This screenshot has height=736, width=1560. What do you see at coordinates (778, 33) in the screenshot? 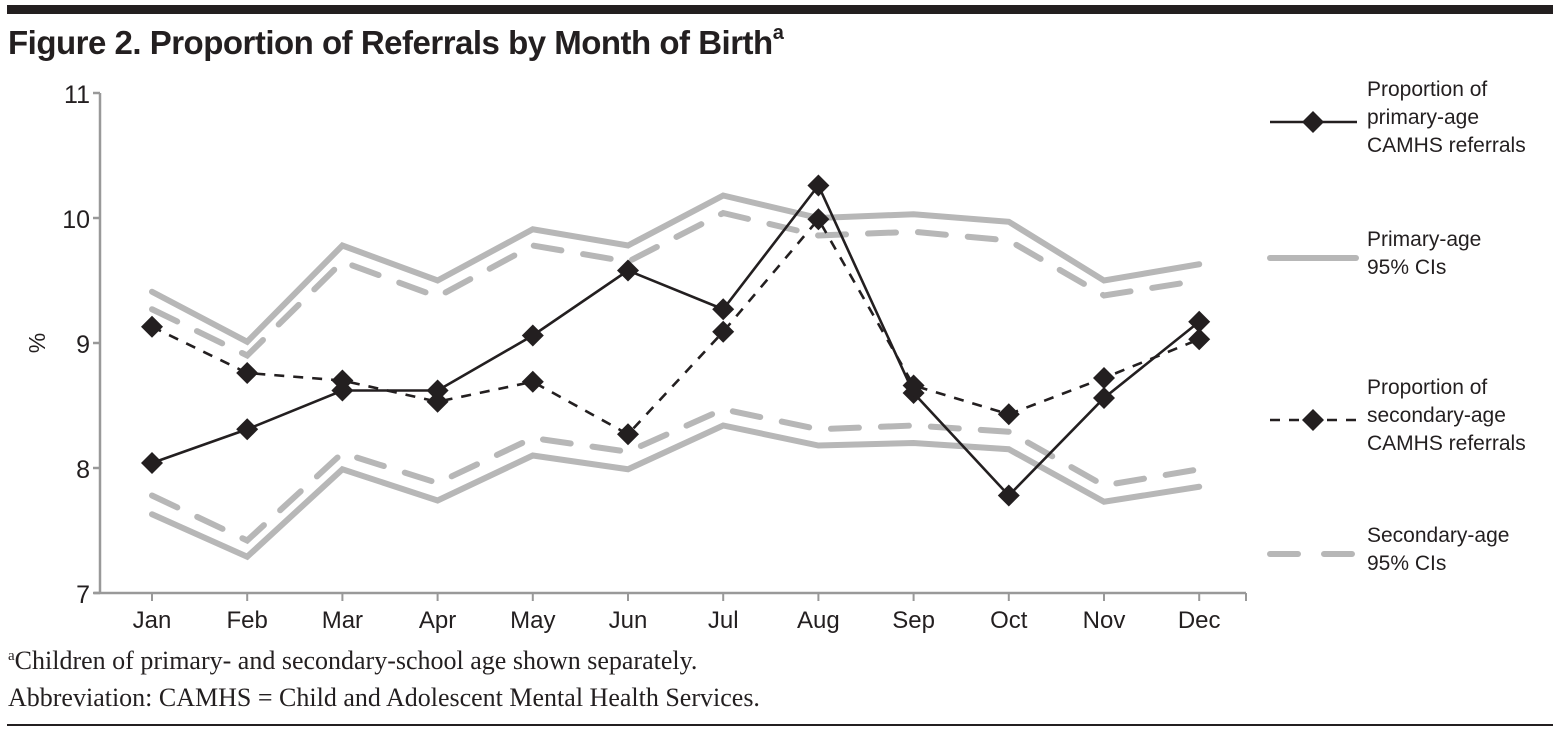
I see `figure-title-superscript: a` at bounding box center [778, 33].